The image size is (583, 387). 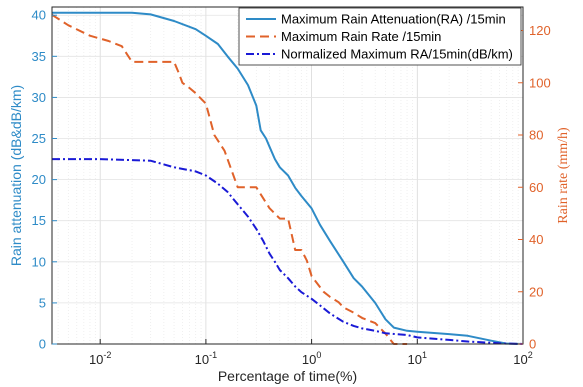 I want to click on y-axis-right-label: Rain rate (mm/h), so click(x=563, y=175).